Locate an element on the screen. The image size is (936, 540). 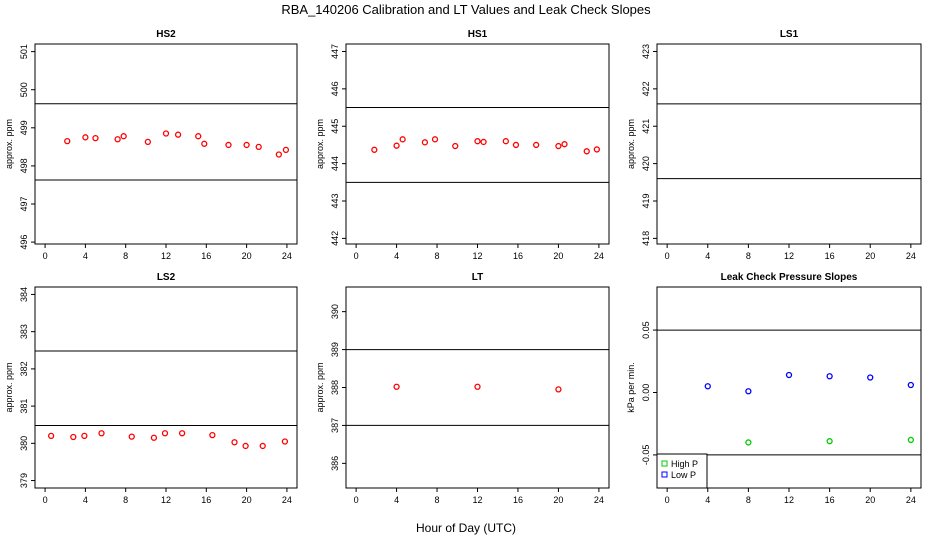
leak-ytick-label: -0.05 is located at coordinates (646, 455).